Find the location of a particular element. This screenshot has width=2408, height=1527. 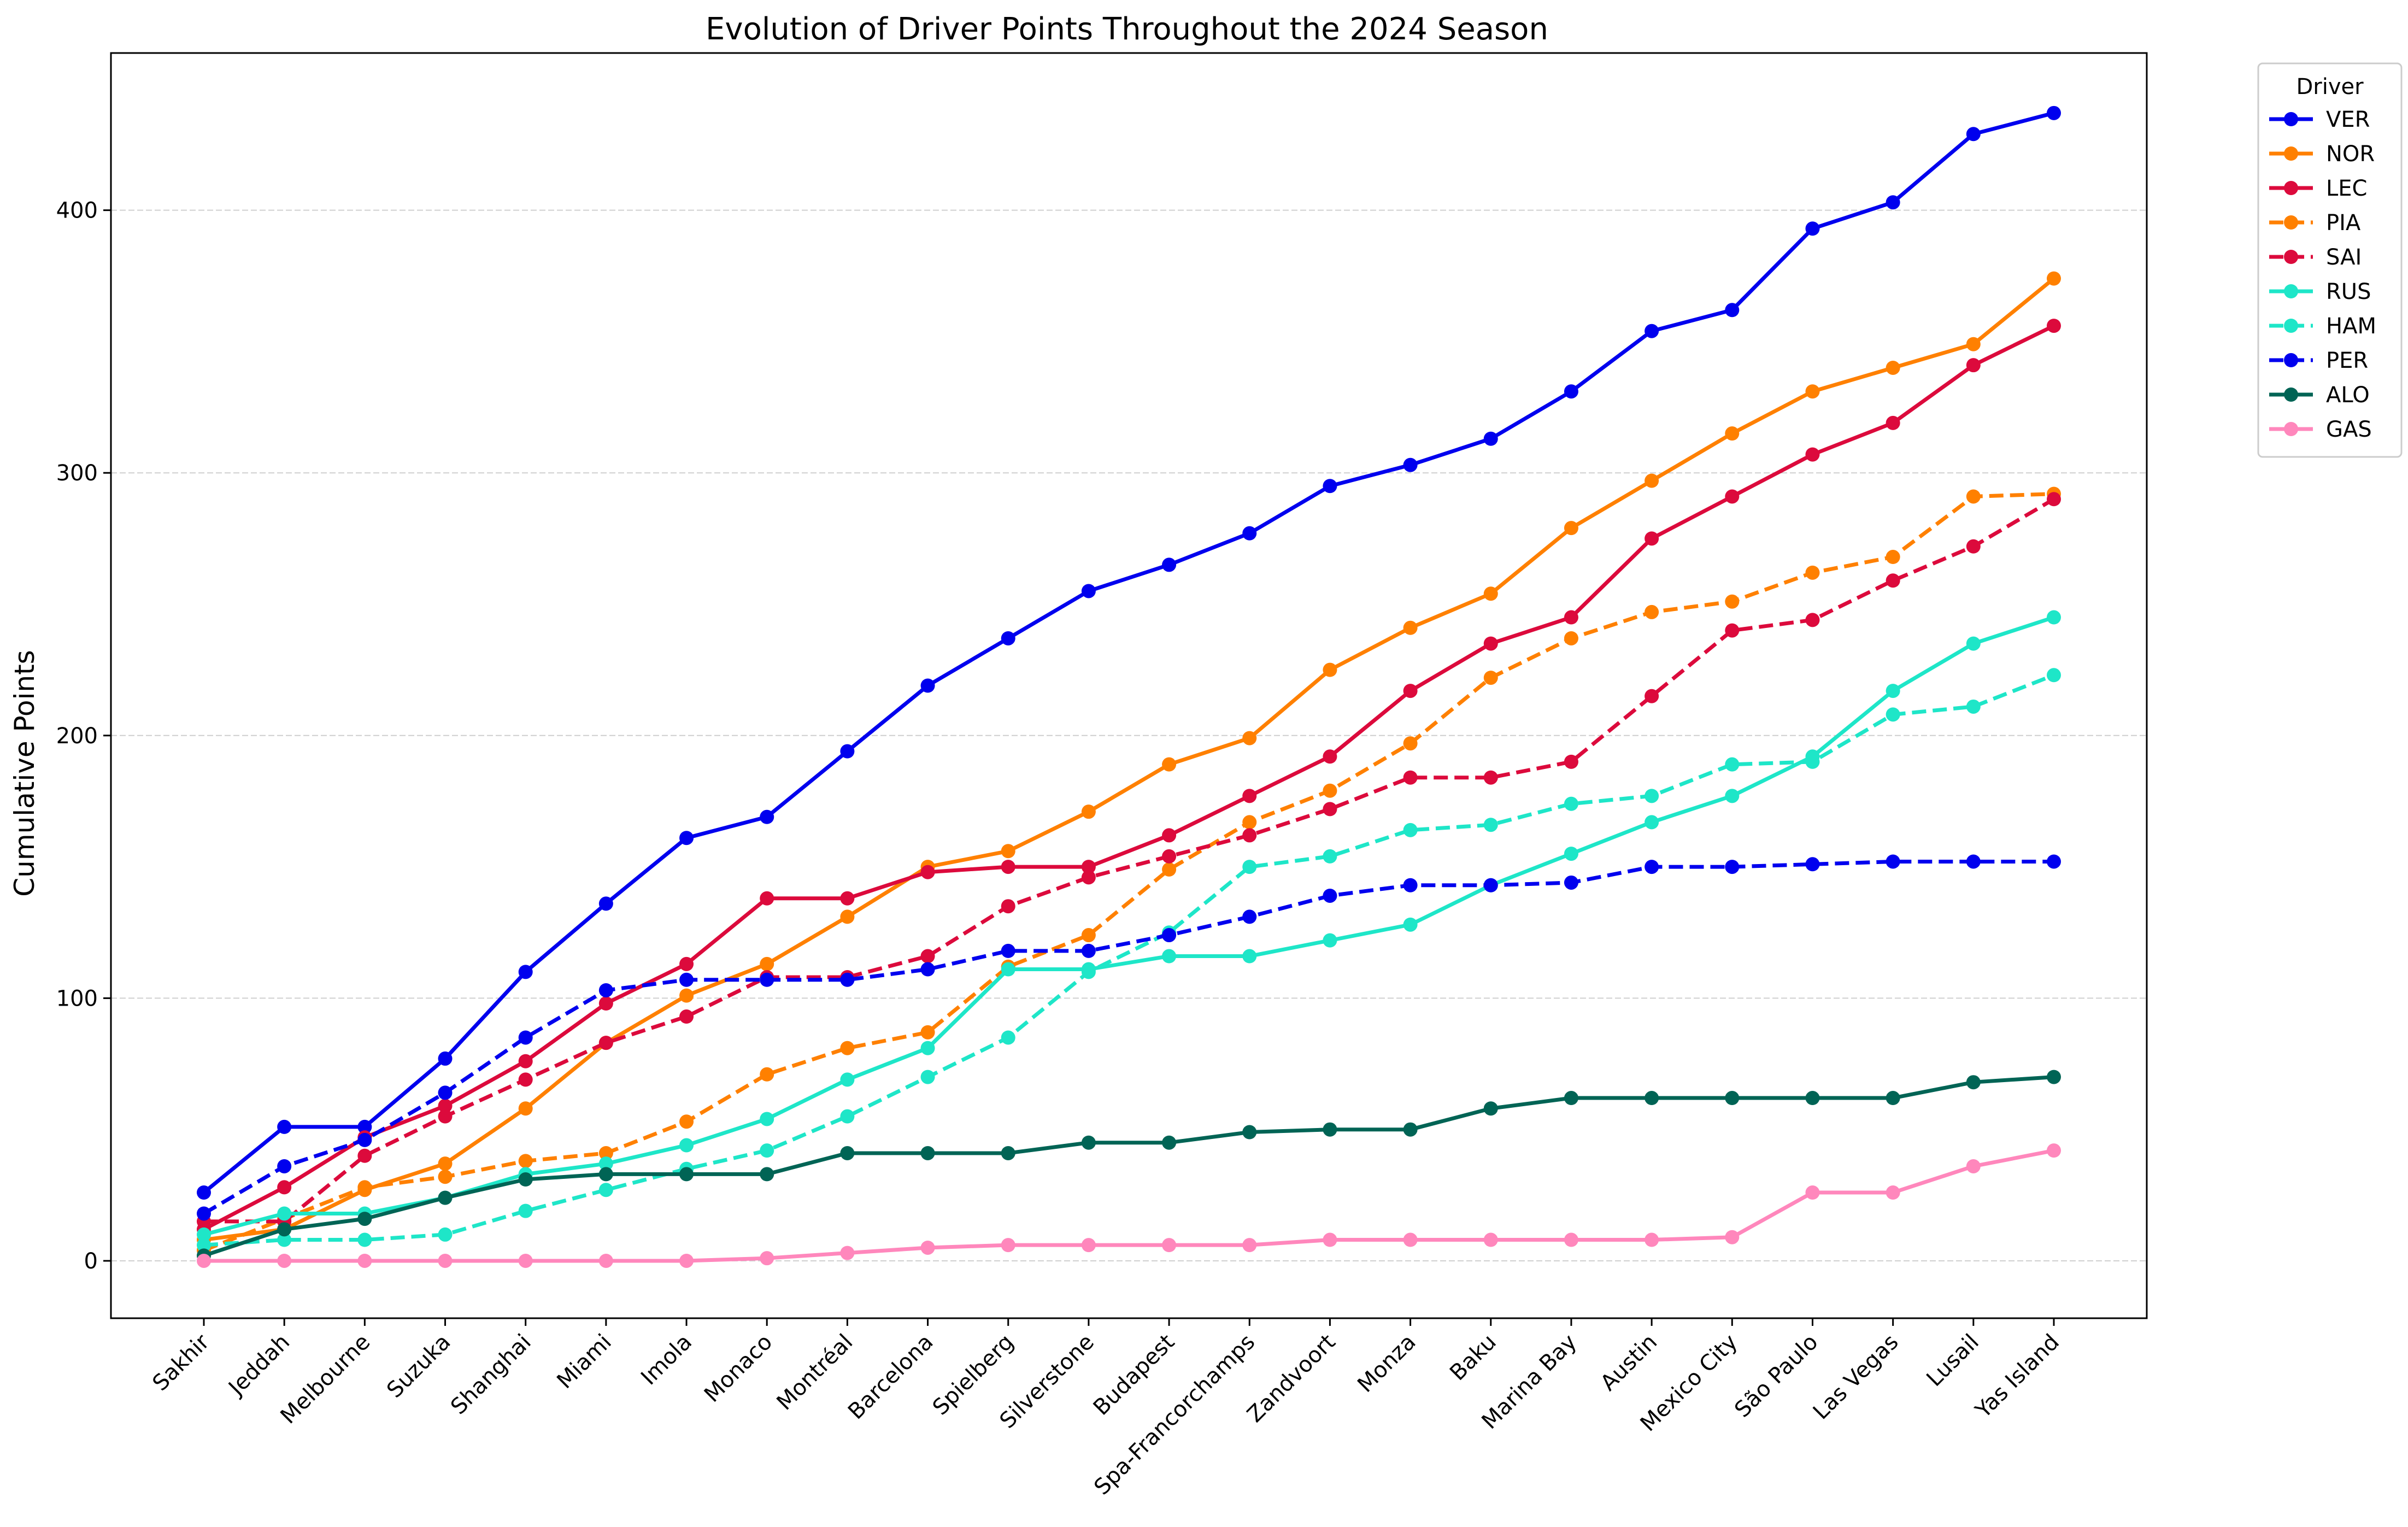

legend-entry-alo: ALO is located at coordinates (2319, 395).